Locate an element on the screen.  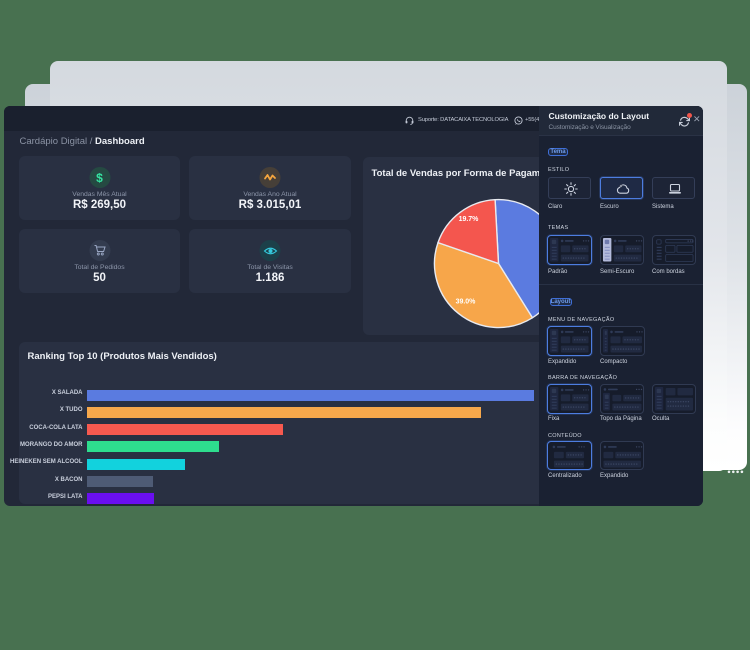
svg-text: 39.0% is located at coordinates (466, 302).